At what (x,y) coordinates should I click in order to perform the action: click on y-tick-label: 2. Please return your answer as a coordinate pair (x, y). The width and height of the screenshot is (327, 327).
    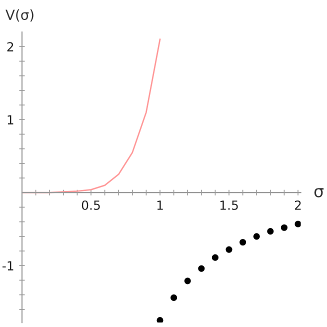
    Looking at the image, I should click on (10, 47).